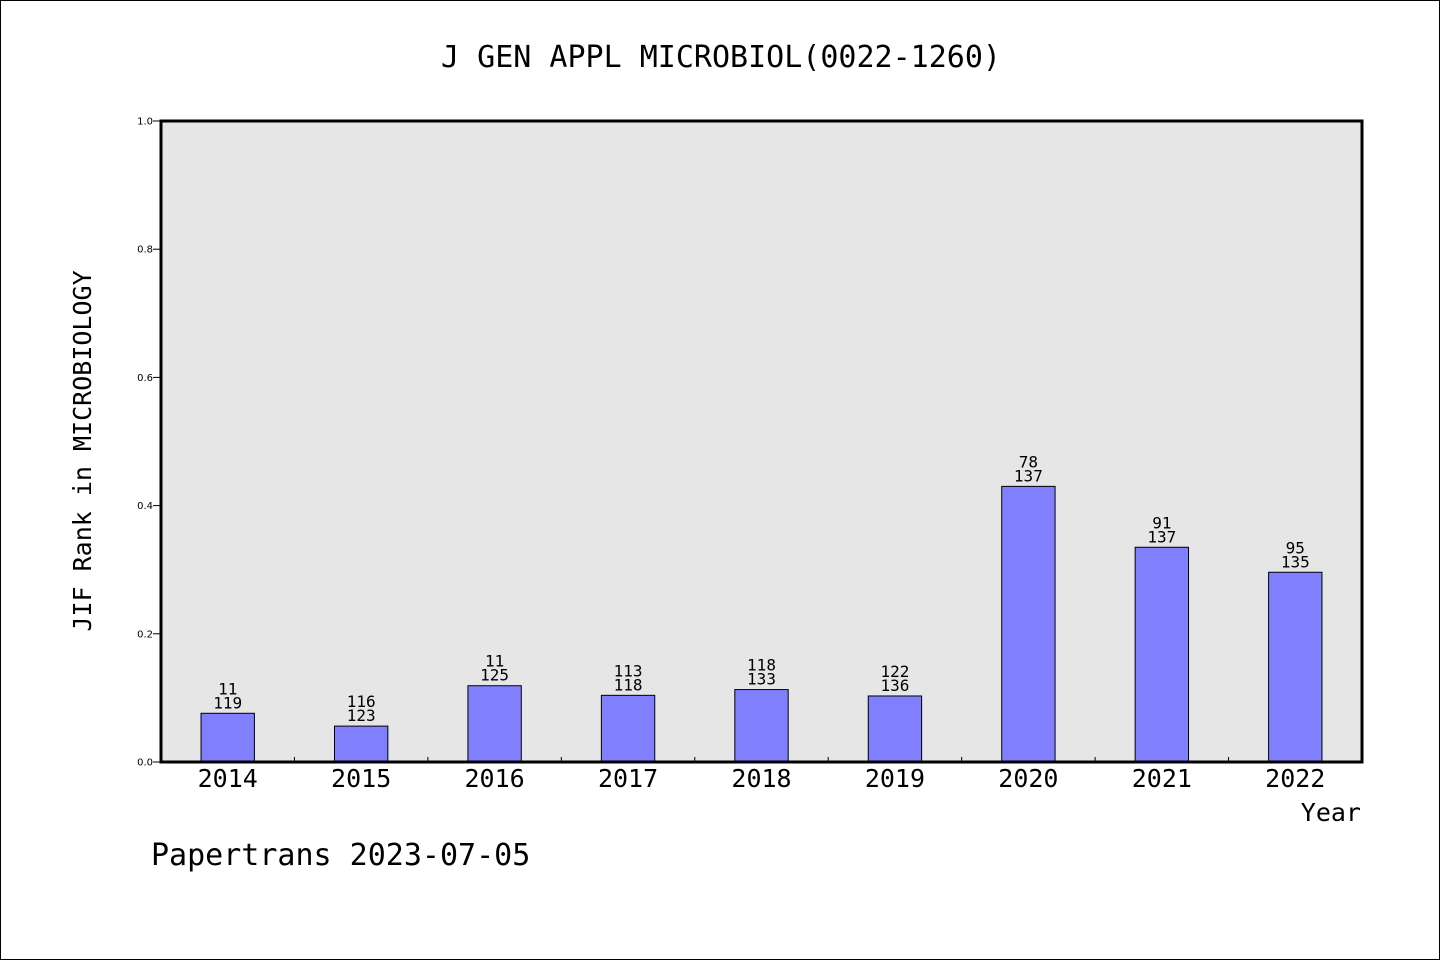 The image size is (1440, 961). I want to click on bar-label-bottom: 133, so click(761, 679).